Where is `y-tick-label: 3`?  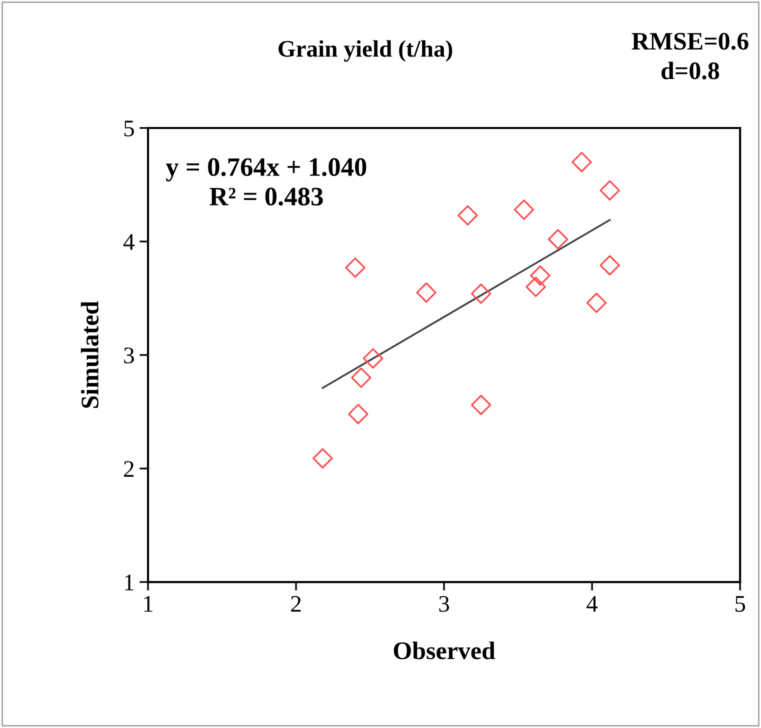
y-tick-label: 3 is located at coordinates (129, 356).